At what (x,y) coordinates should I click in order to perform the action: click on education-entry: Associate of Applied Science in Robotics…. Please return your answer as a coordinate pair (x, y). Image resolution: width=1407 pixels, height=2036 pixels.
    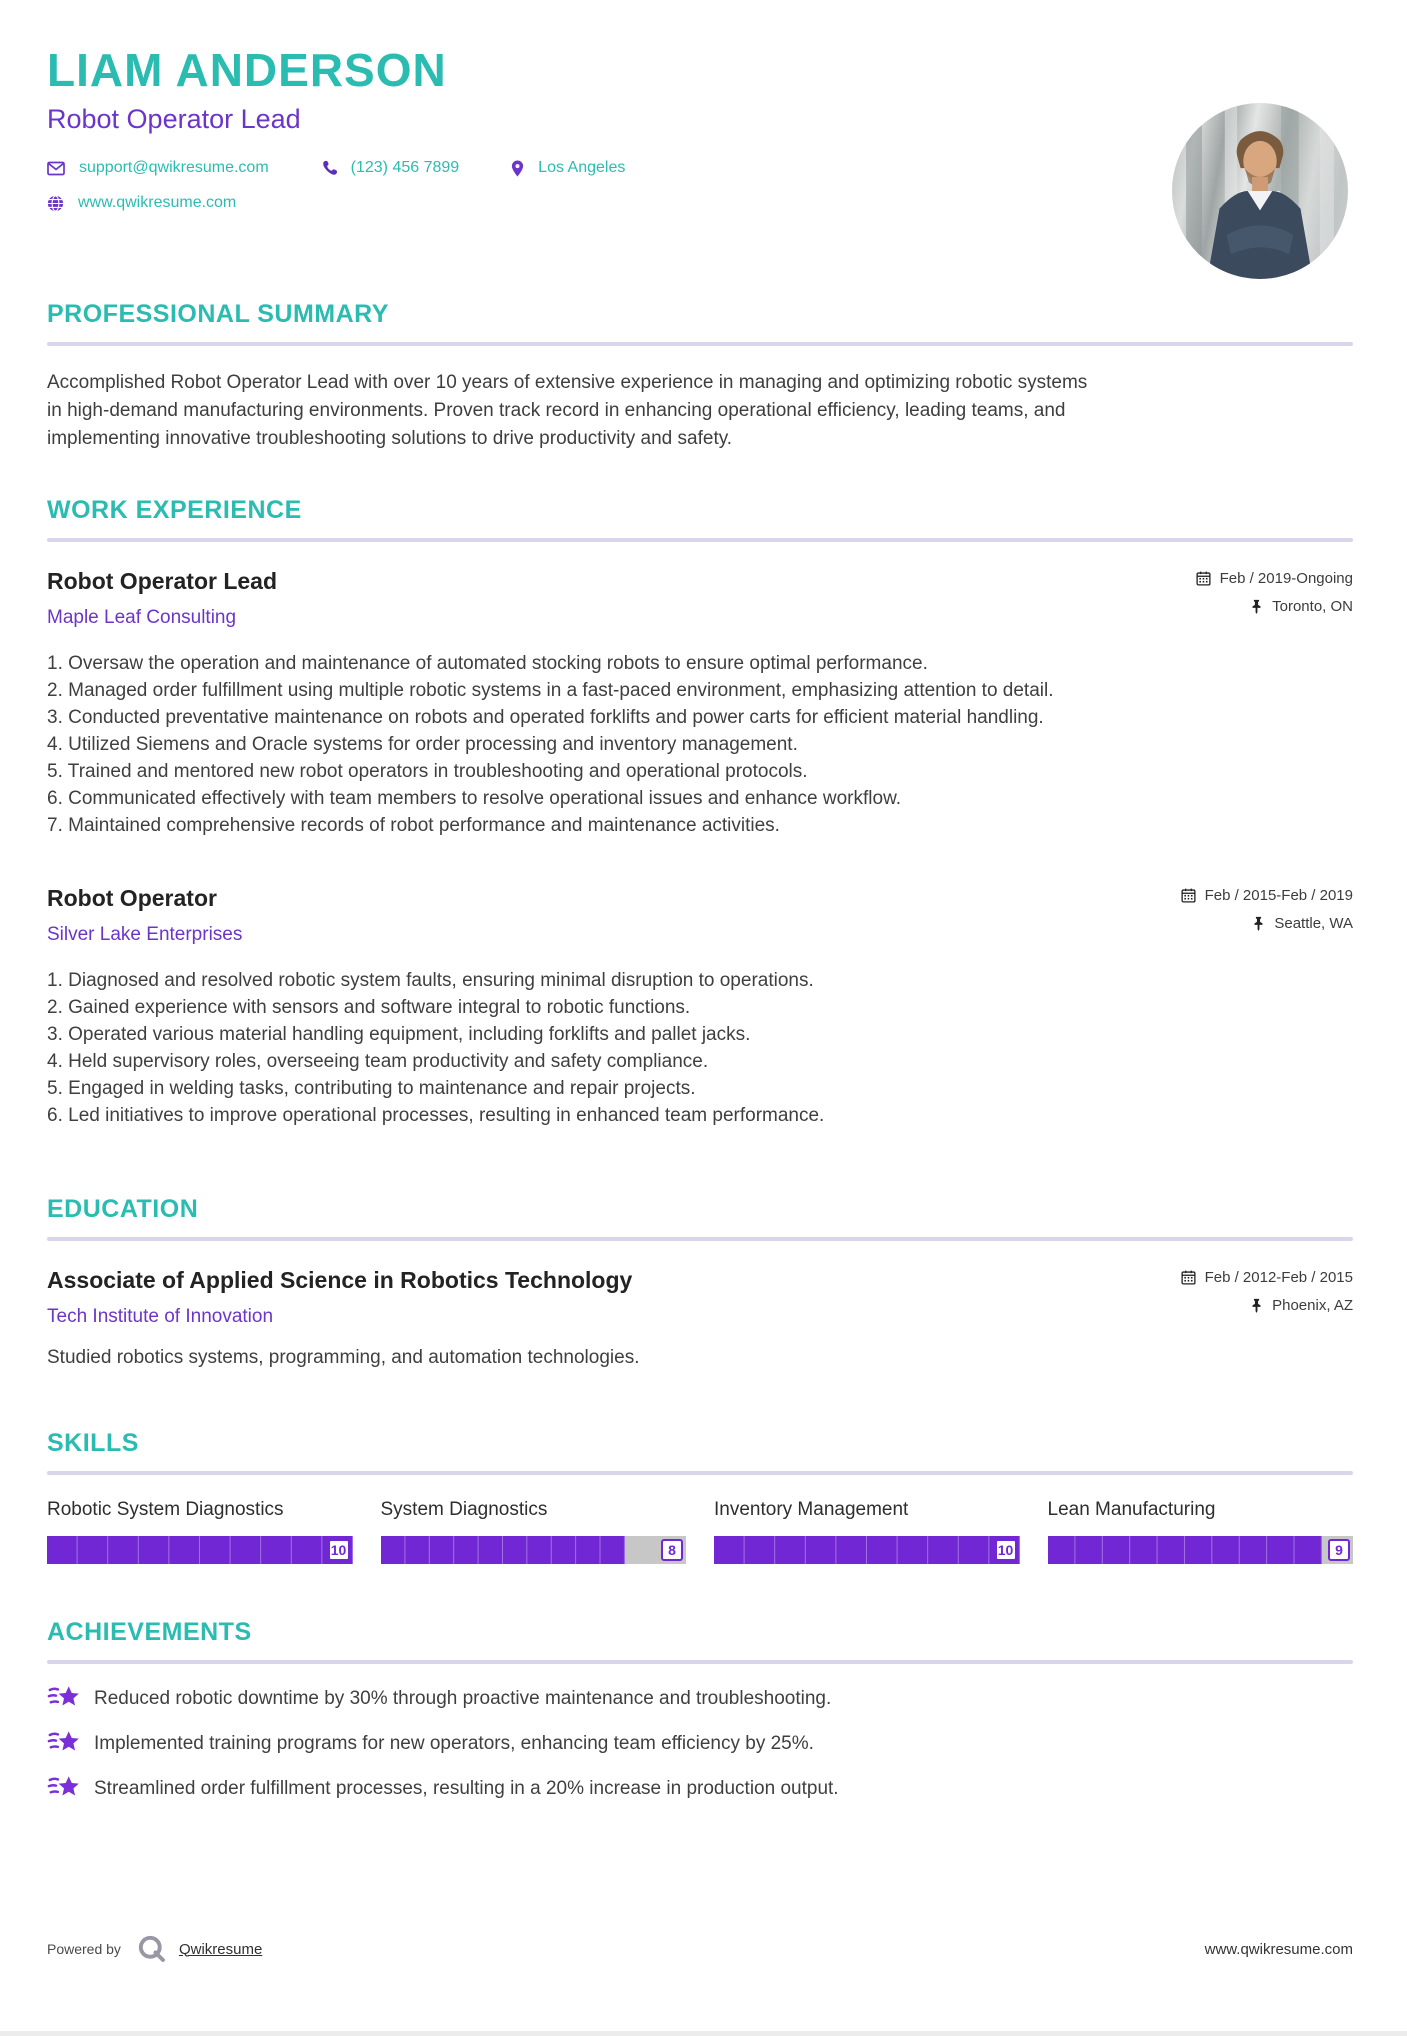
    Looking at the image, I should click on (700, 1318).